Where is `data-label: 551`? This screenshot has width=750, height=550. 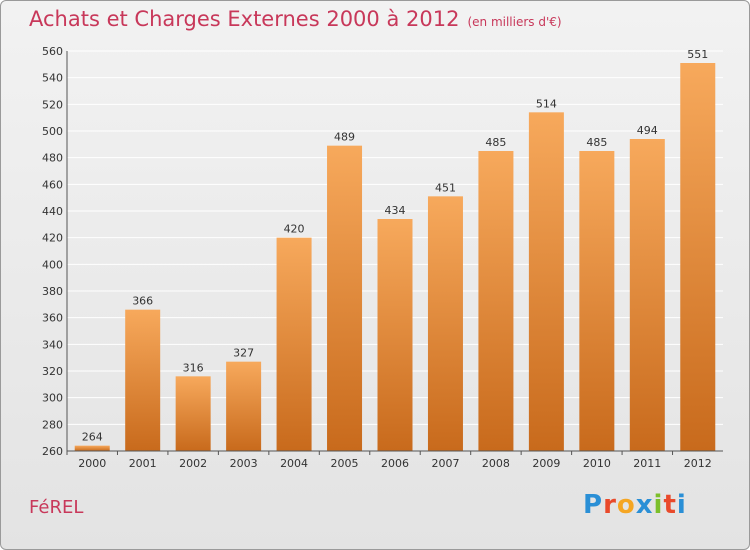
data-label: 551 is located at coordinates (697, 54).